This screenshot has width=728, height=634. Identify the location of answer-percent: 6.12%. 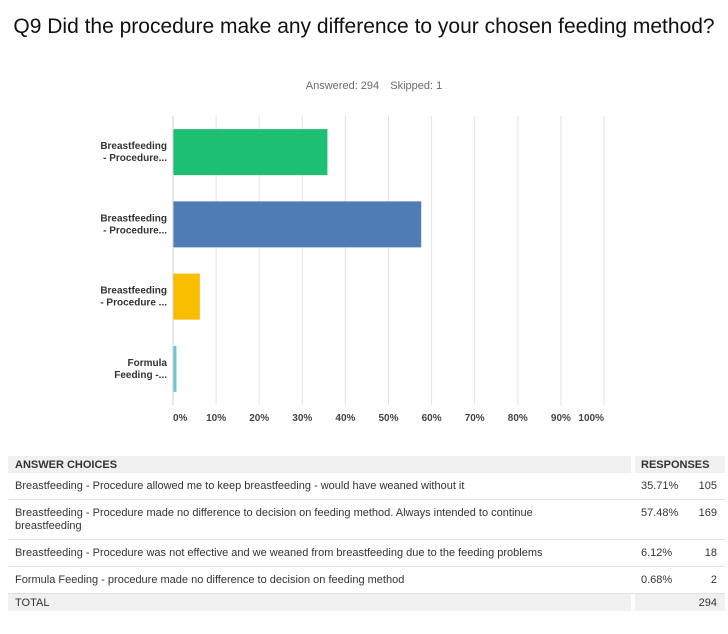
(661, 553).